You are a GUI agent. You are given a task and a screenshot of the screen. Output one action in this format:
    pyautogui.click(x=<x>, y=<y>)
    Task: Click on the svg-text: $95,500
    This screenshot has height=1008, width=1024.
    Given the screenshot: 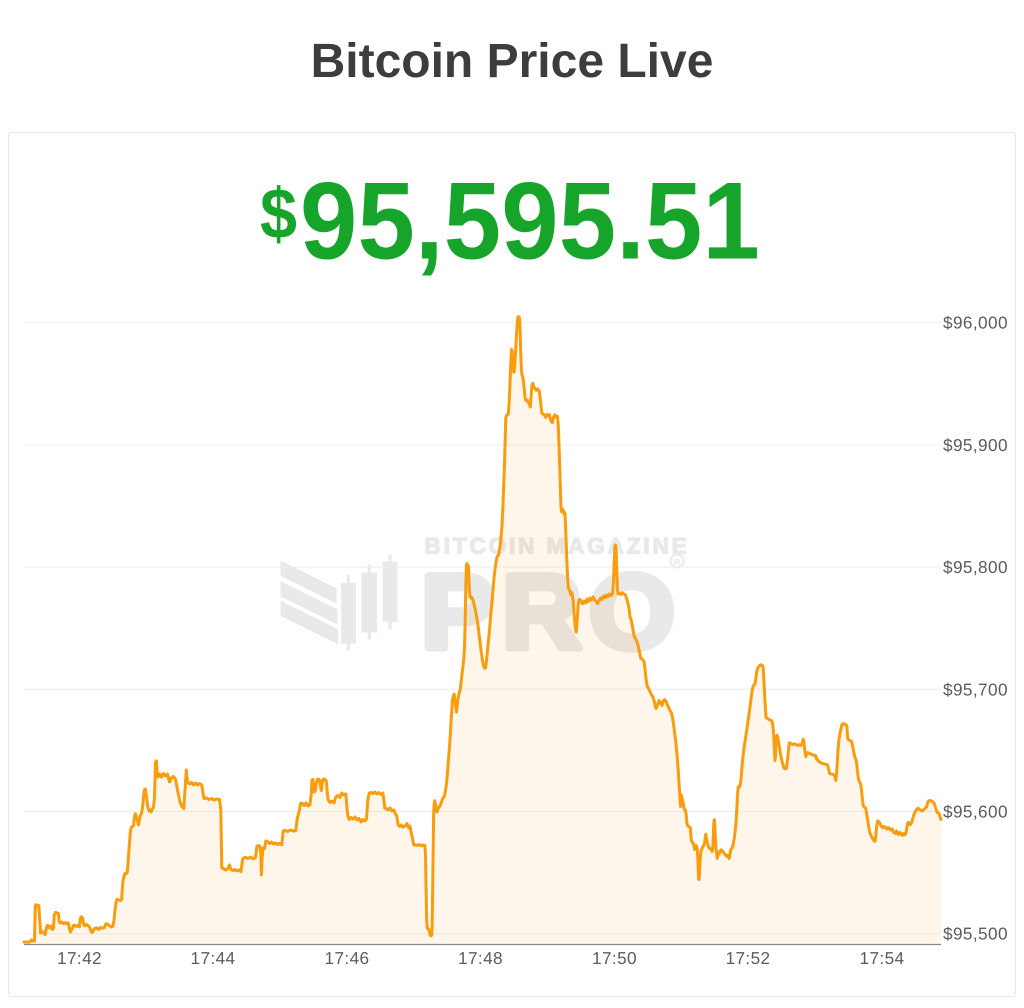 What is the action you would take?
    pyautogui.click(x=975, y=934)
    